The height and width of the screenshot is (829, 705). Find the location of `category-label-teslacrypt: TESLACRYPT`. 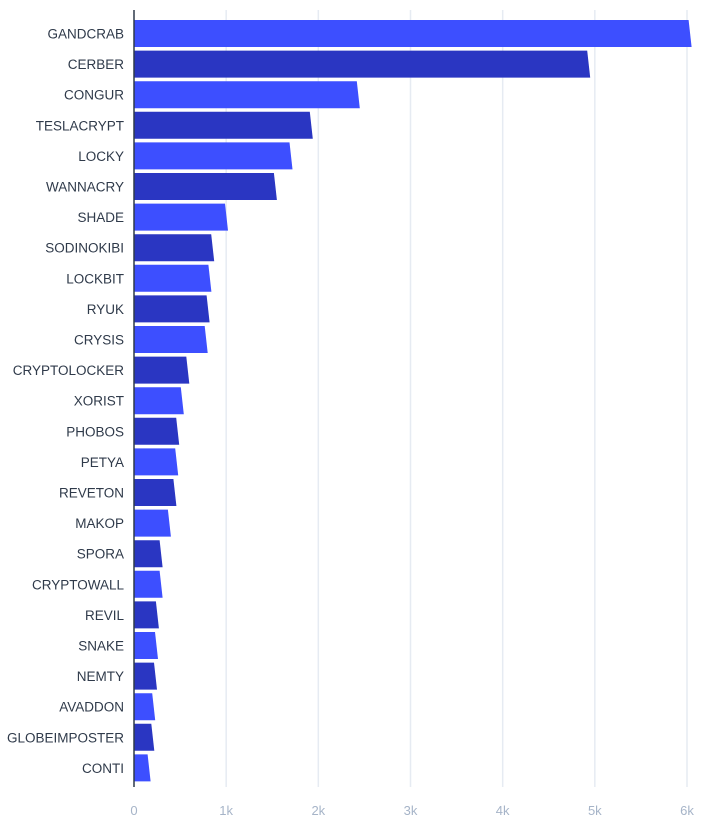

category-label-teslacrypt: TESLACRYPT is located at coordinates (80, 125).